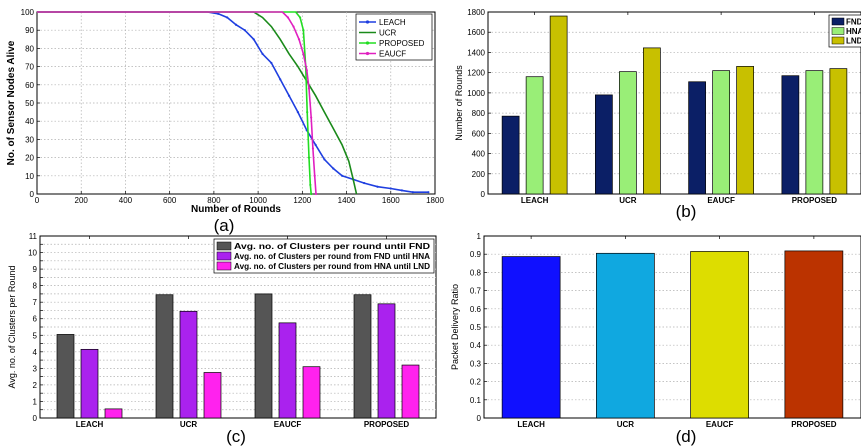 The height and width of the screenshot is (446, 861). Describe the element at coordinates (332, 246) in the screenshot. I see `legend-entry: Avg. no. of Clusters per round until FND` at that location.